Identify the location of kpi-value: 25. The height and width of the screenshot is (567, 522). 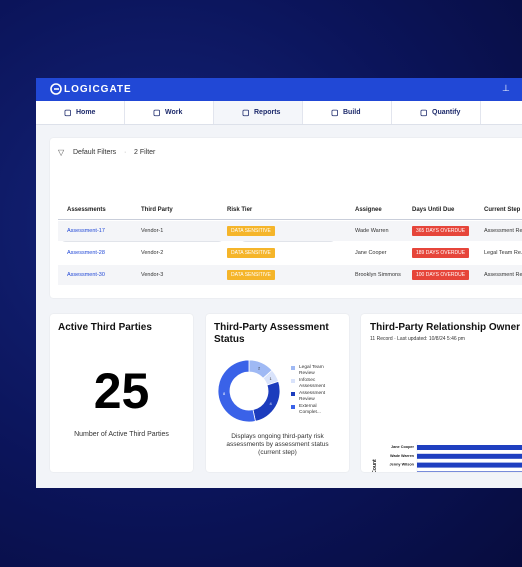
(121, 391).